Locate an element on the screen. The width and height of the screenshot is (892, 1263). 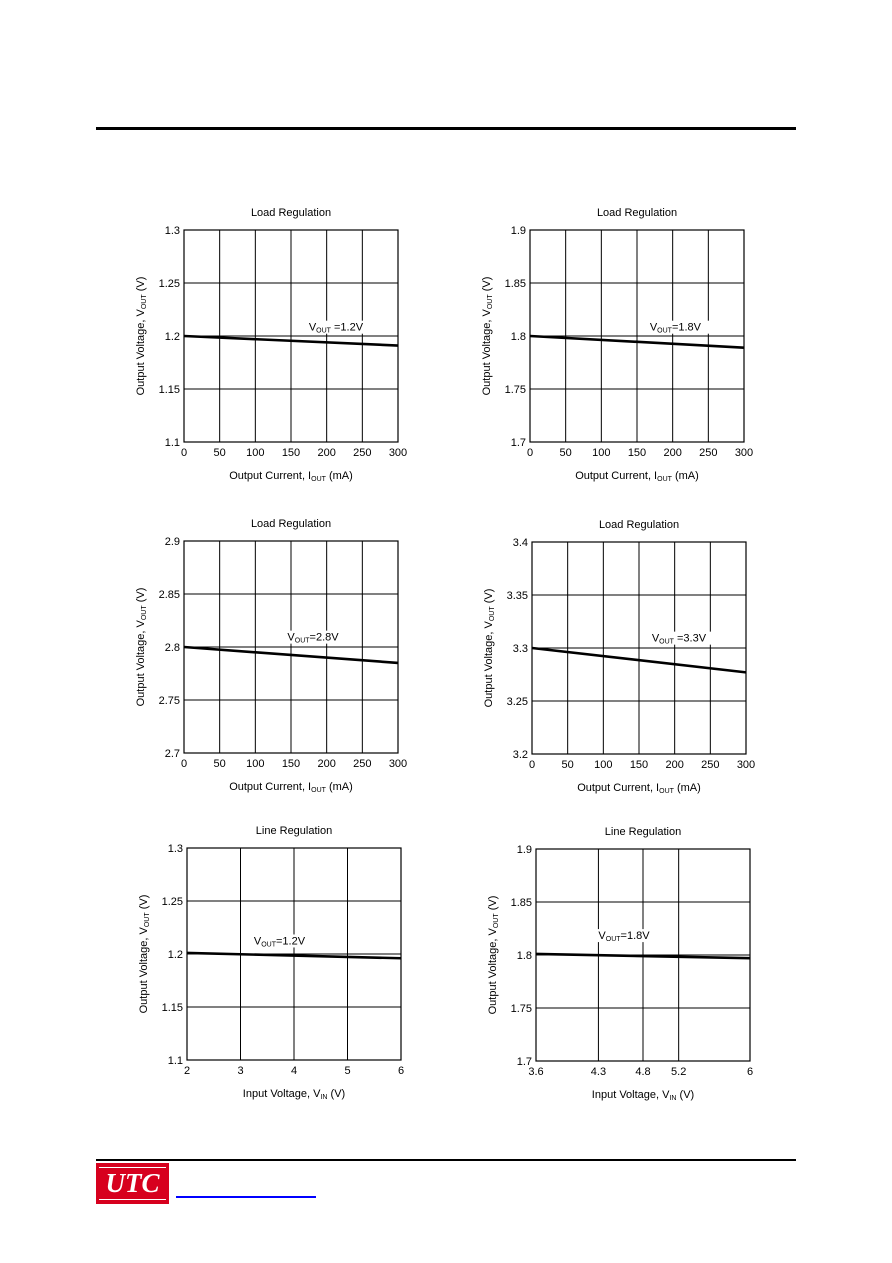
y-tick-label: 1.25 is located at coordinates (172, 902).